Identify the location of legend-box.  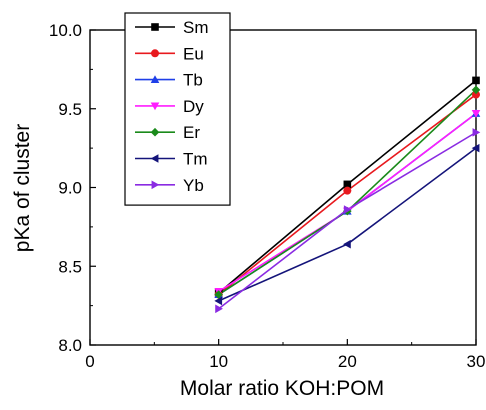
(177, 109).